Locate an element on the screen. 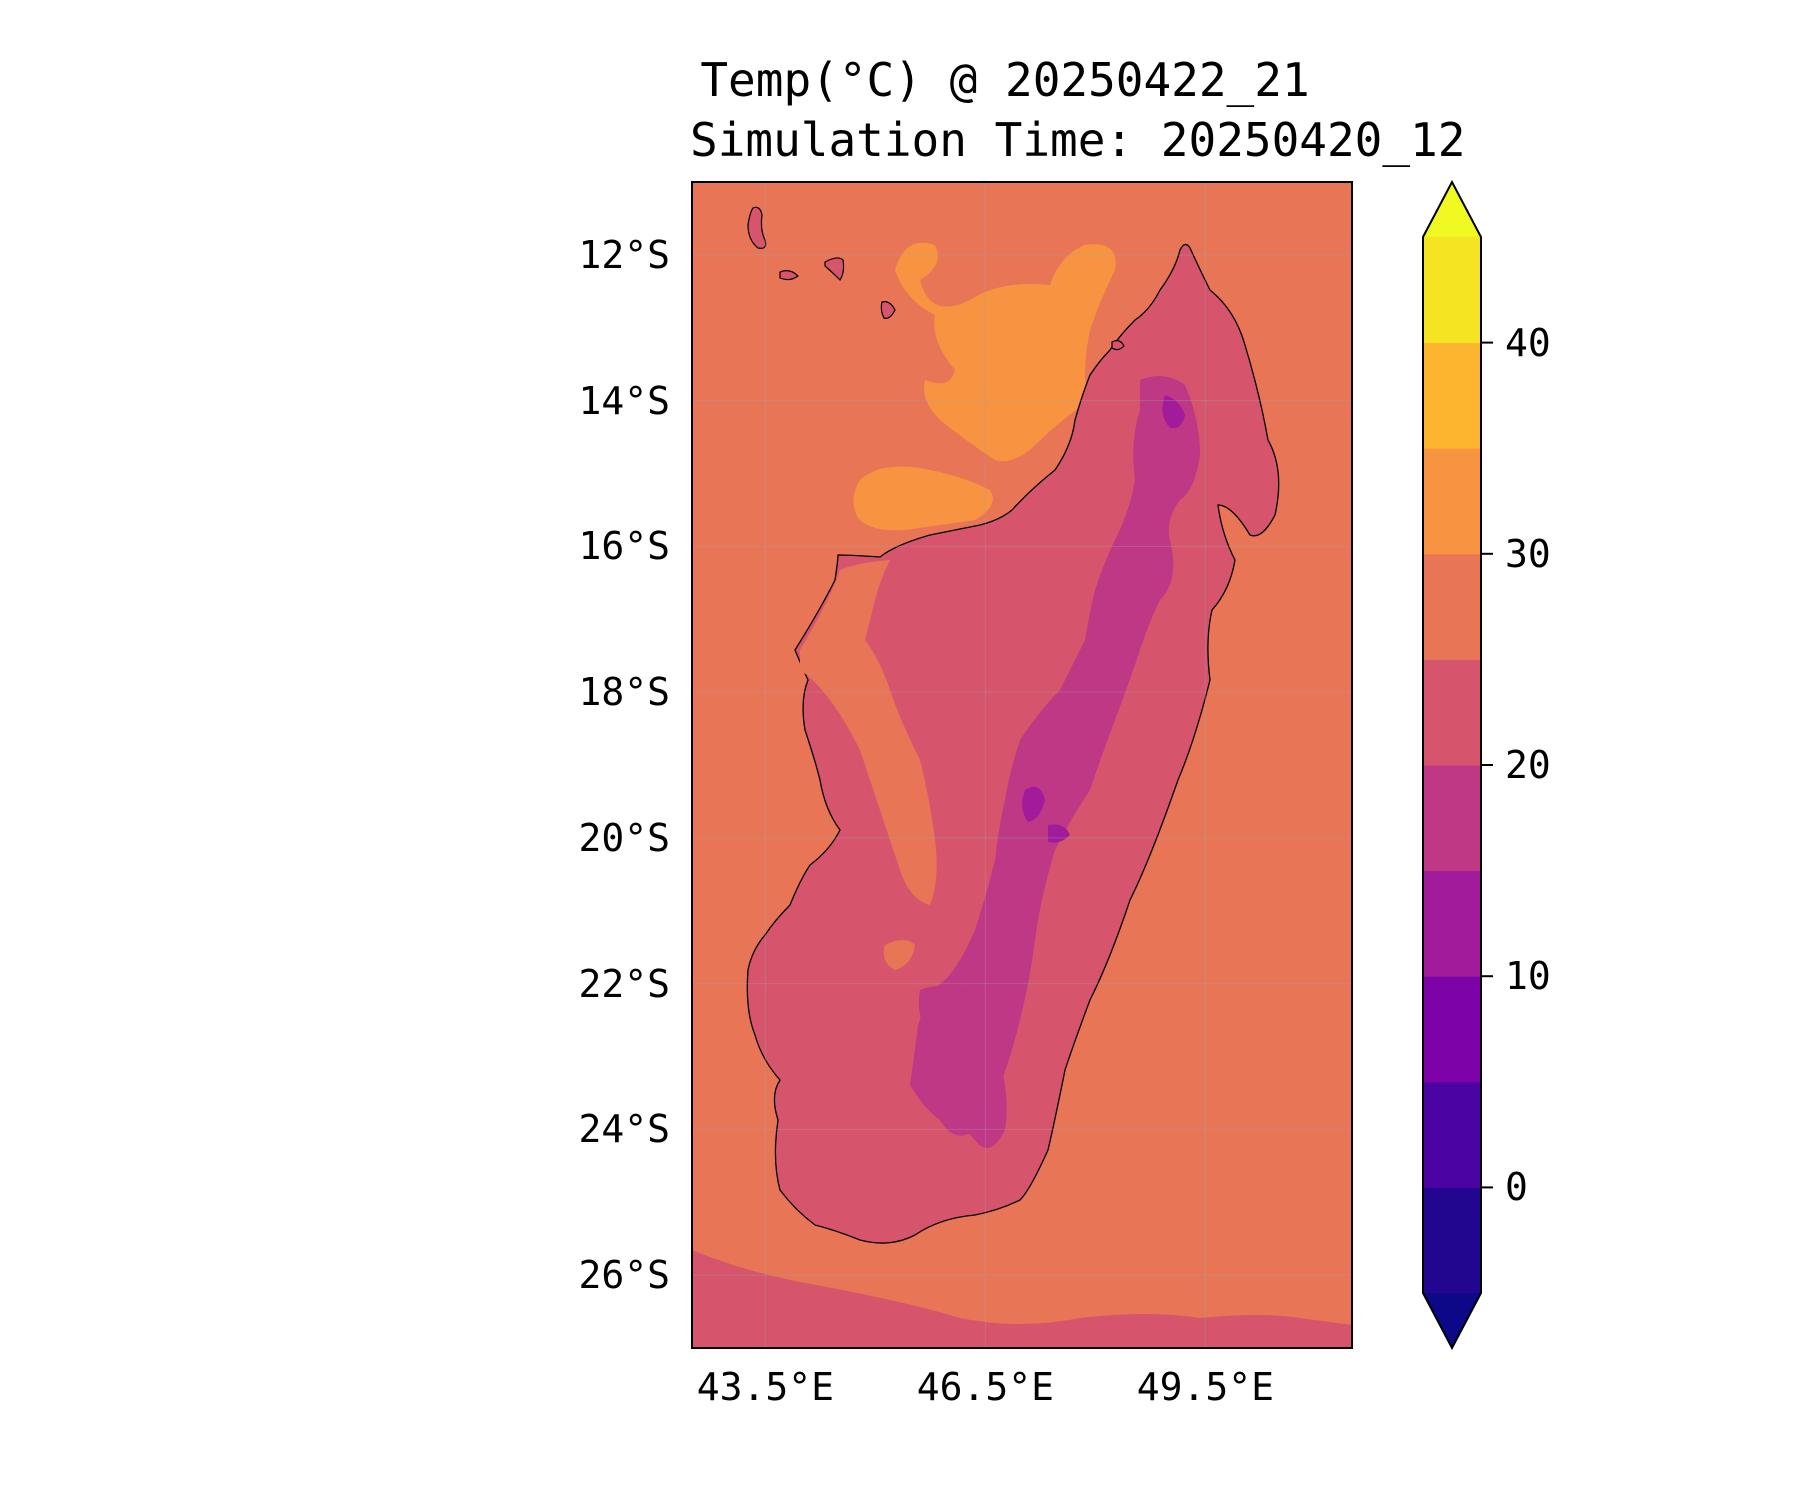 Image resolution: width=1800 pixels, height=1500 pixels. map-title-line1: Temp(°C) @ 20250422_21 is located at coordinates (1005, 80).